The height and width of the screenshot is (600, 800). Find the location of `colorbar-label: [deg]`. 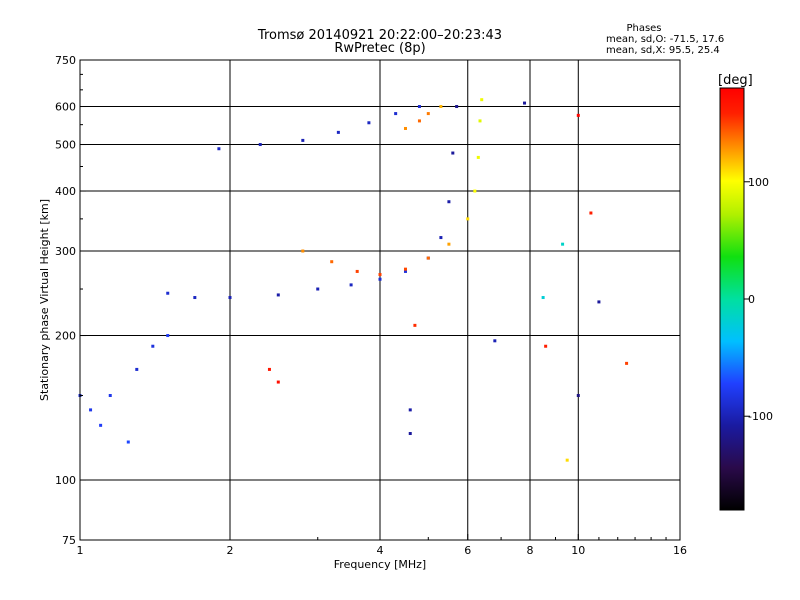

colorbar-label: [deg] is located at coordinates (735, 80).